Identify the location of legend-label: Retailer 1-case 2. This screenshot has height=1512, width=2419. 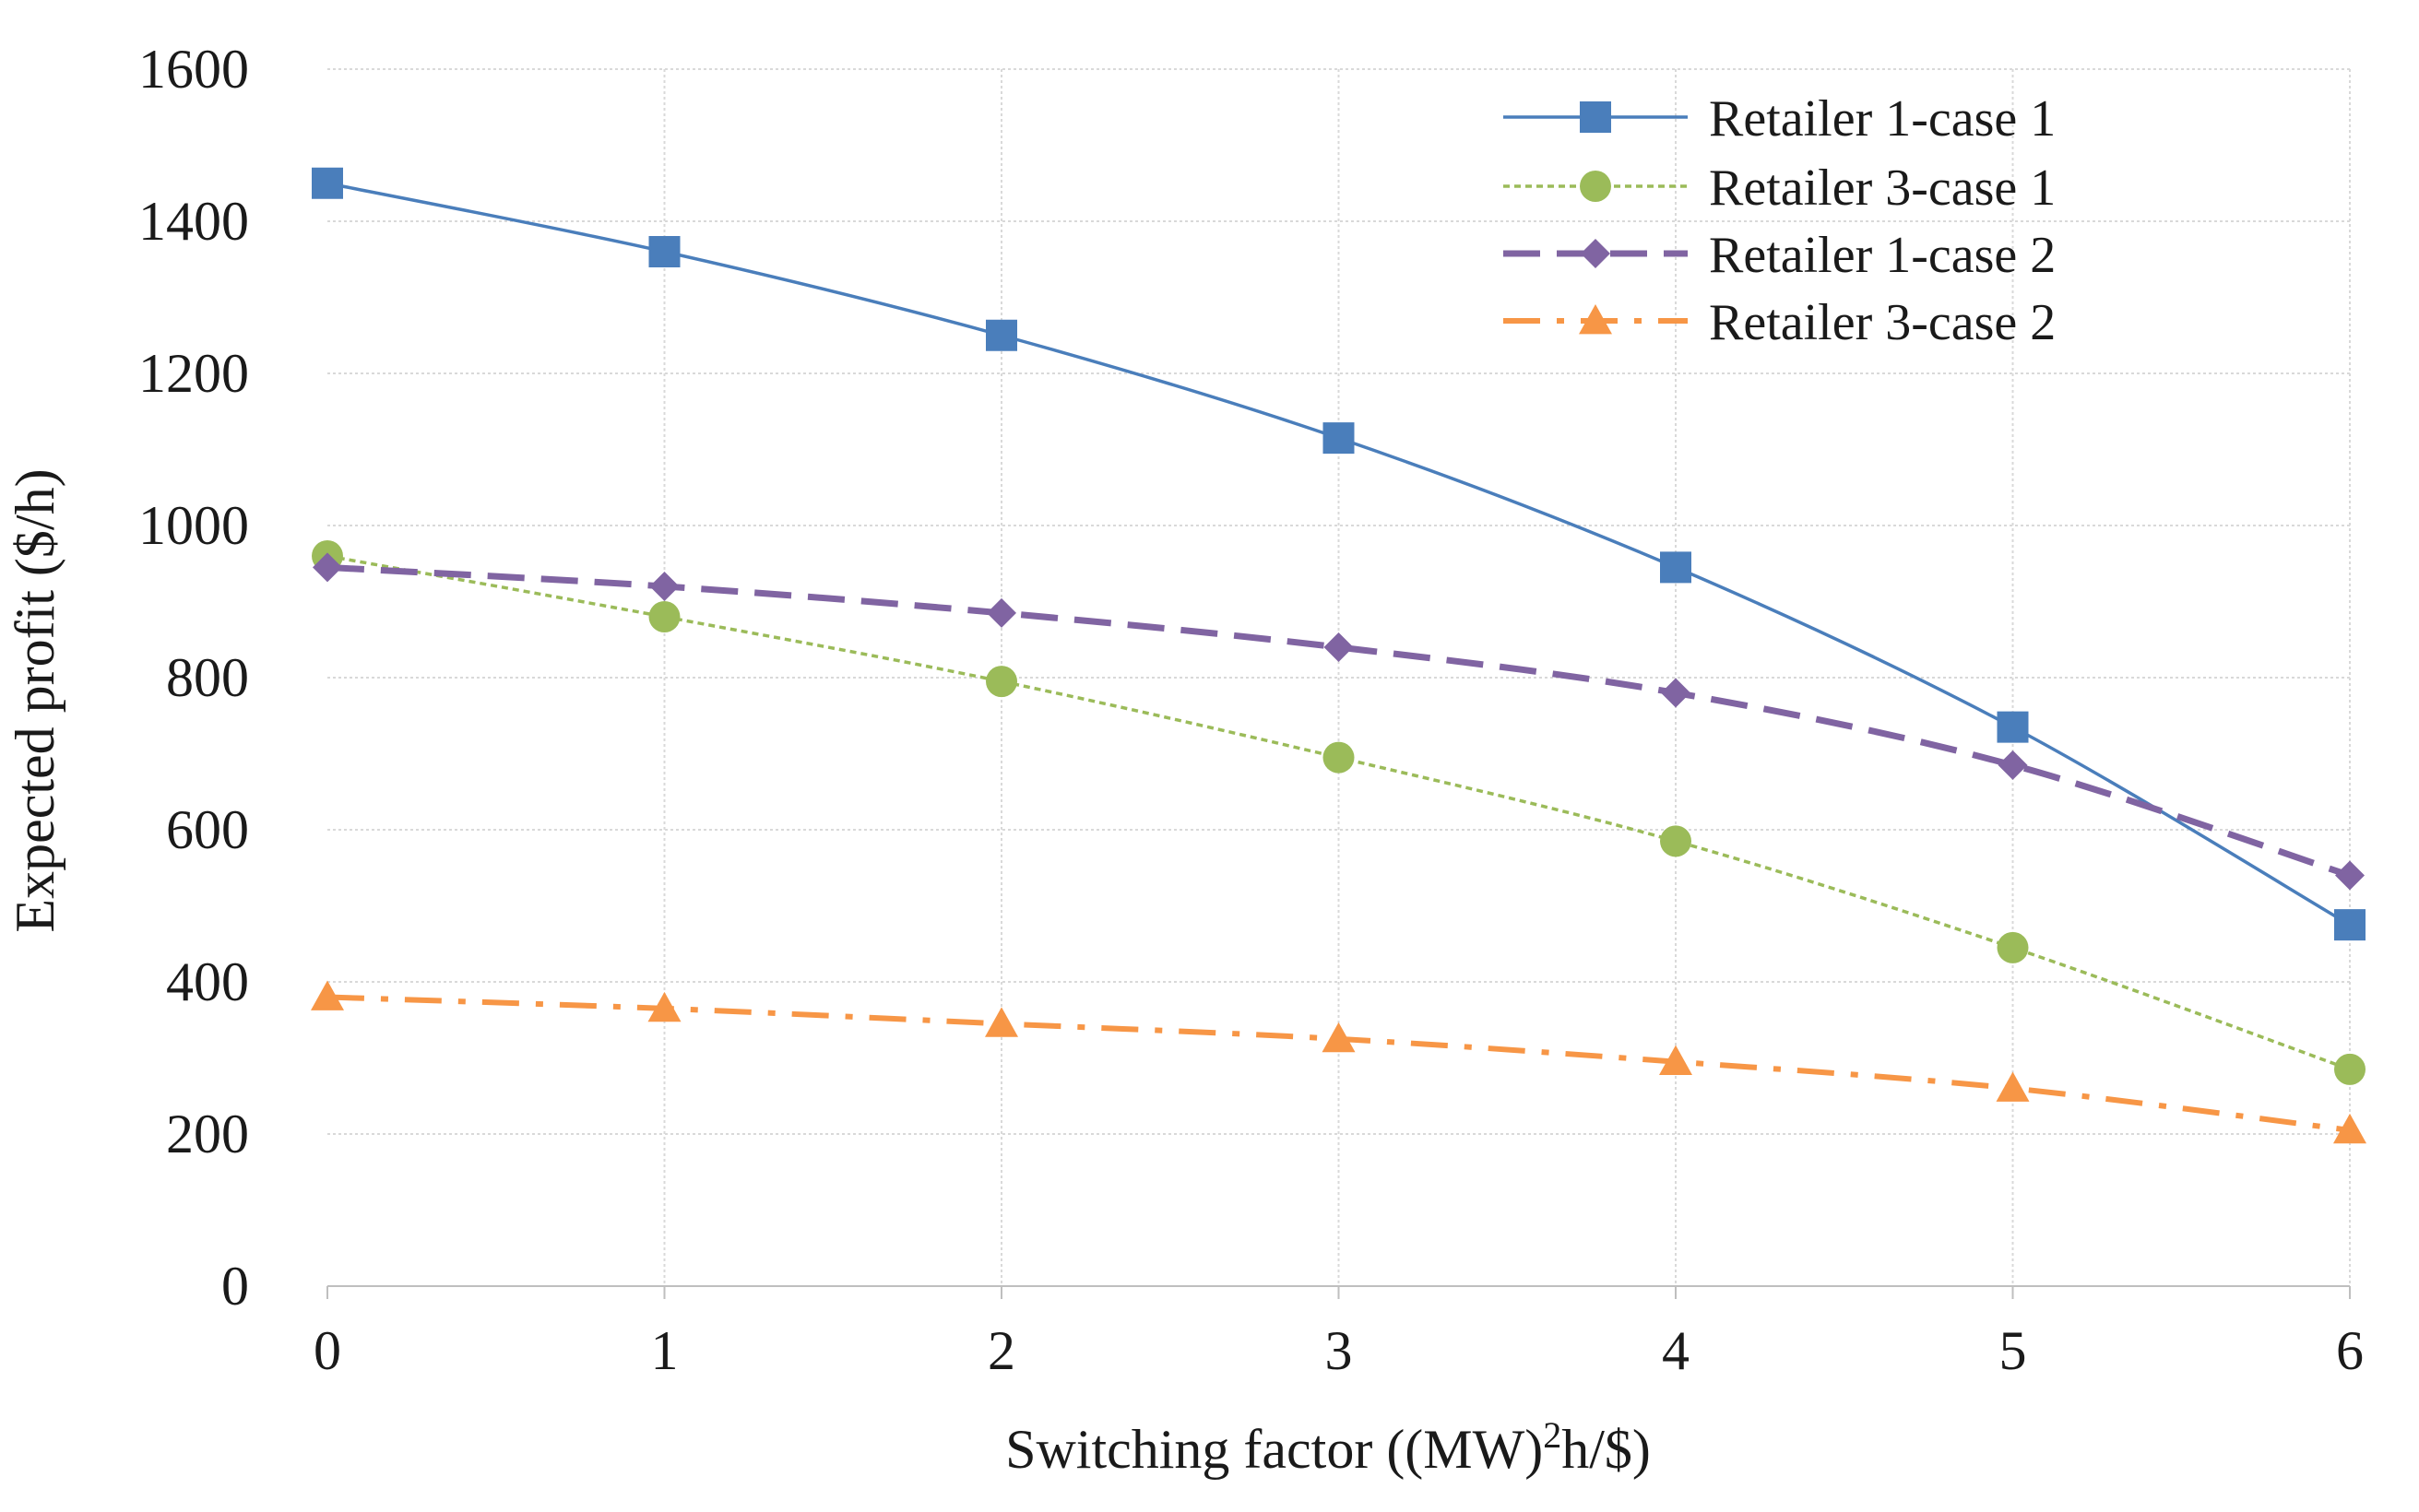
(1882, 255).